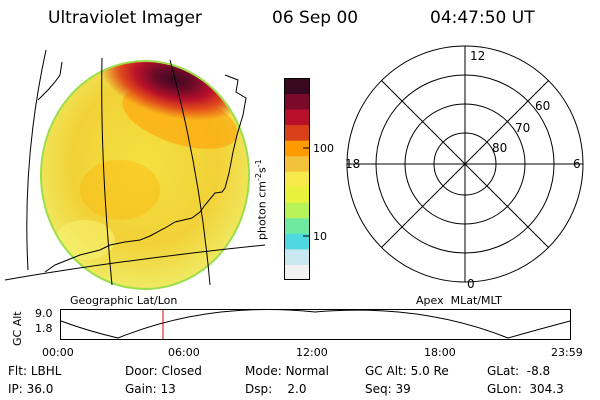  I want to click on color-scale-bar, so click(297, 179).